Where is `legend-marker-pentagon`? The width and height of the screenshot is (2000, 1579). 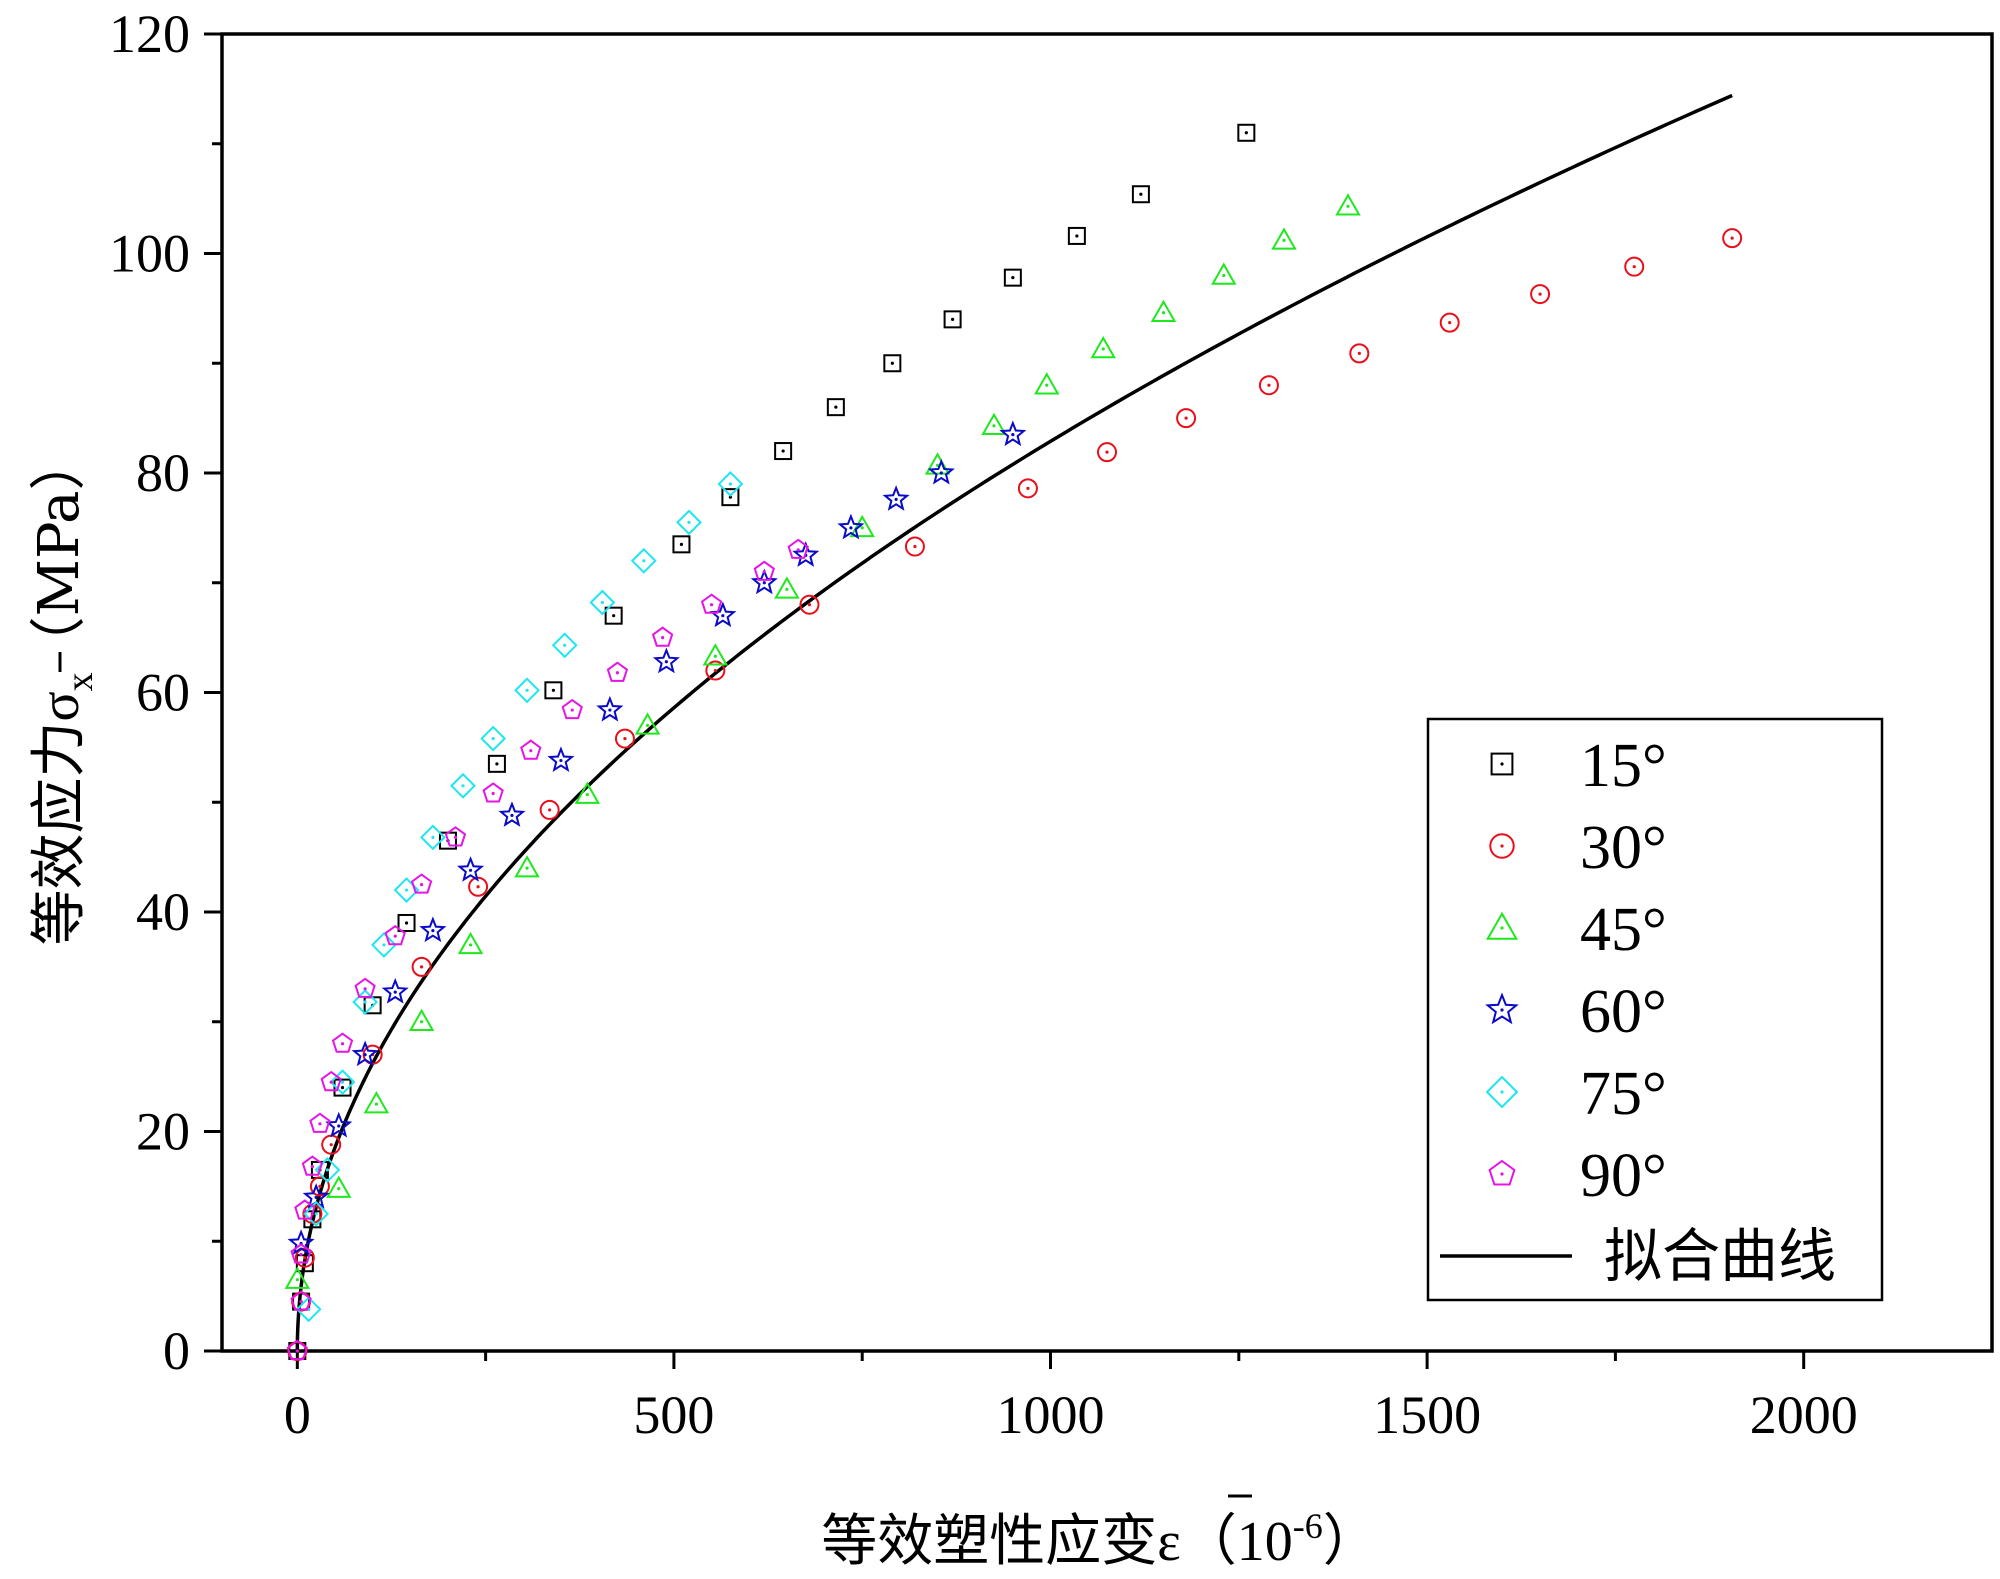 legend-marker-pentagon is located at coordinates (1502, 1172).